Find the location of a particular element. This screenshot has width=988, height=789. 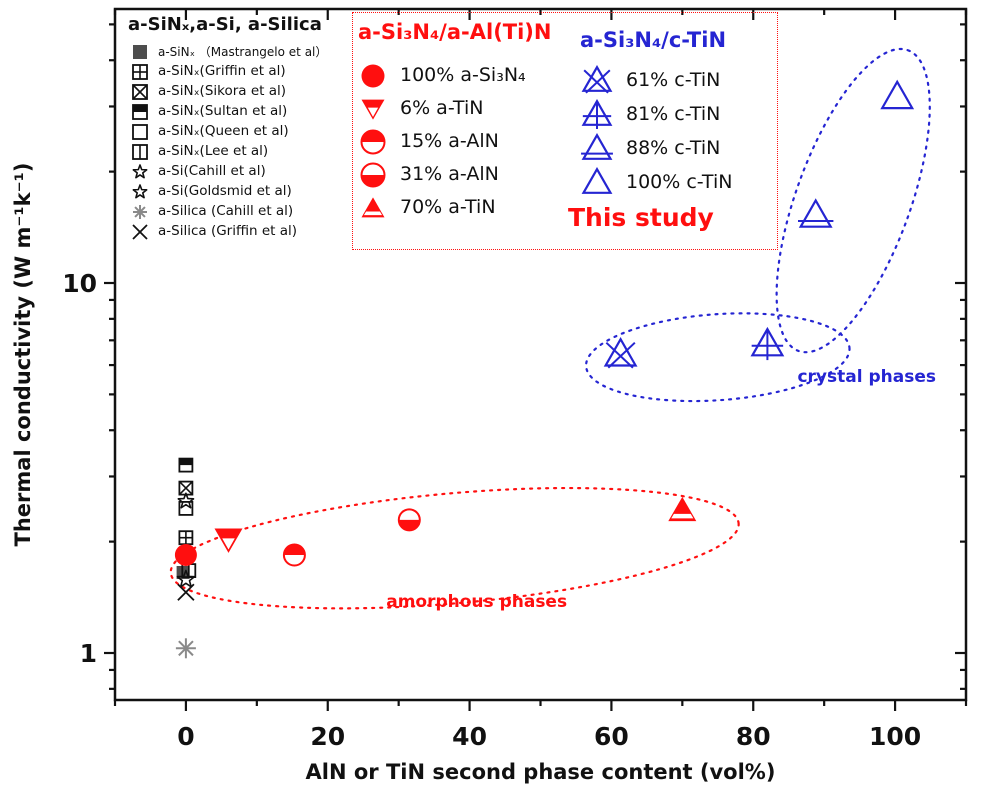

legend-item: 31% a-AlN is located at coordinates (454, 174).